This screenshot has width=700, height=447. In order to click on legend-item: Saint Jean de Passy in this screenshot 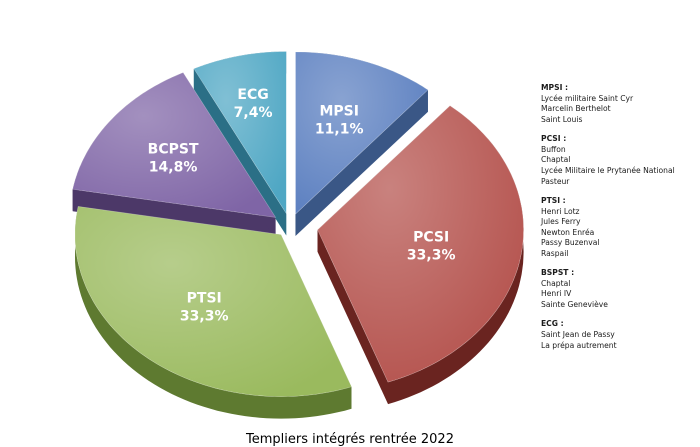, I will do `click(578, 335)`.